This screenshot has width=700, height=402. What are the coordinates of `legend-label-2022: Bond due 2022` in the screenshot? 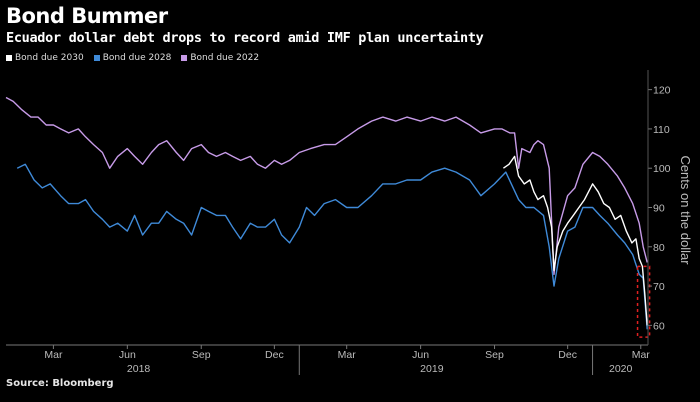 It's located at (225, 58).